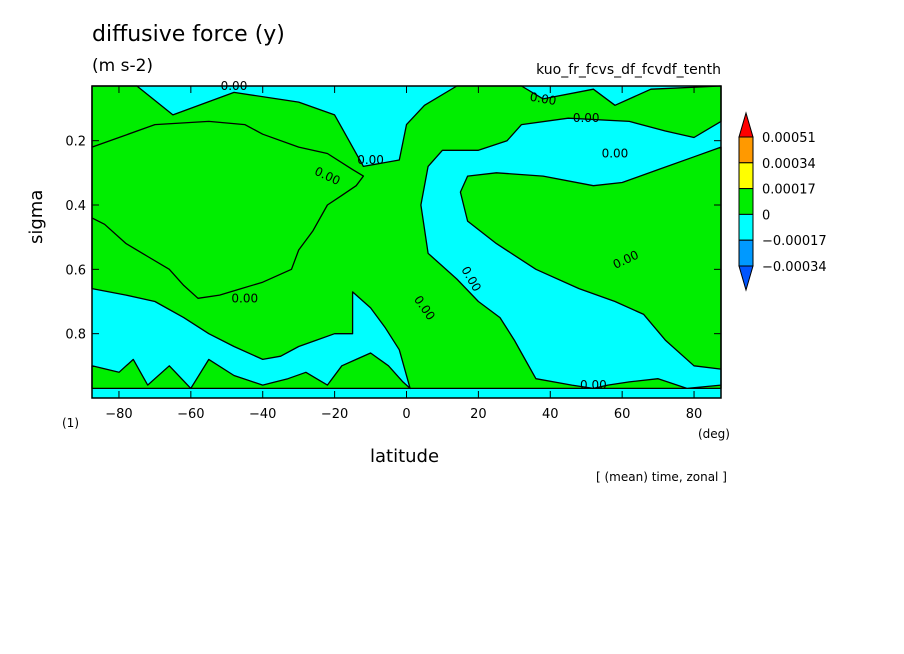  What do you see at coordinates (118, 414) in the screenshot?
I see `x-tick-label: −80` at bounding box center [118, 414].